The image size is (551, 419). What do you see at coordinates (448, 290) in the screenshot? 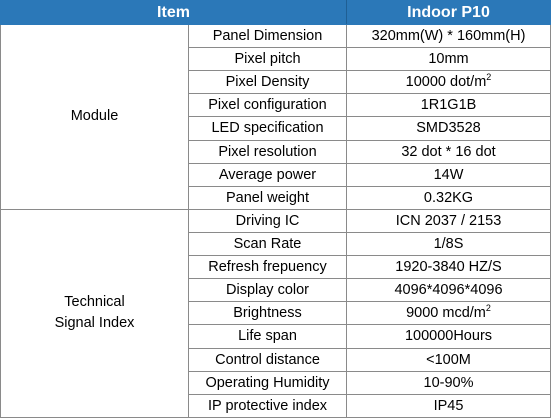
I see `row-value: 4096*4096*4096` at bounding box center [448, 290].